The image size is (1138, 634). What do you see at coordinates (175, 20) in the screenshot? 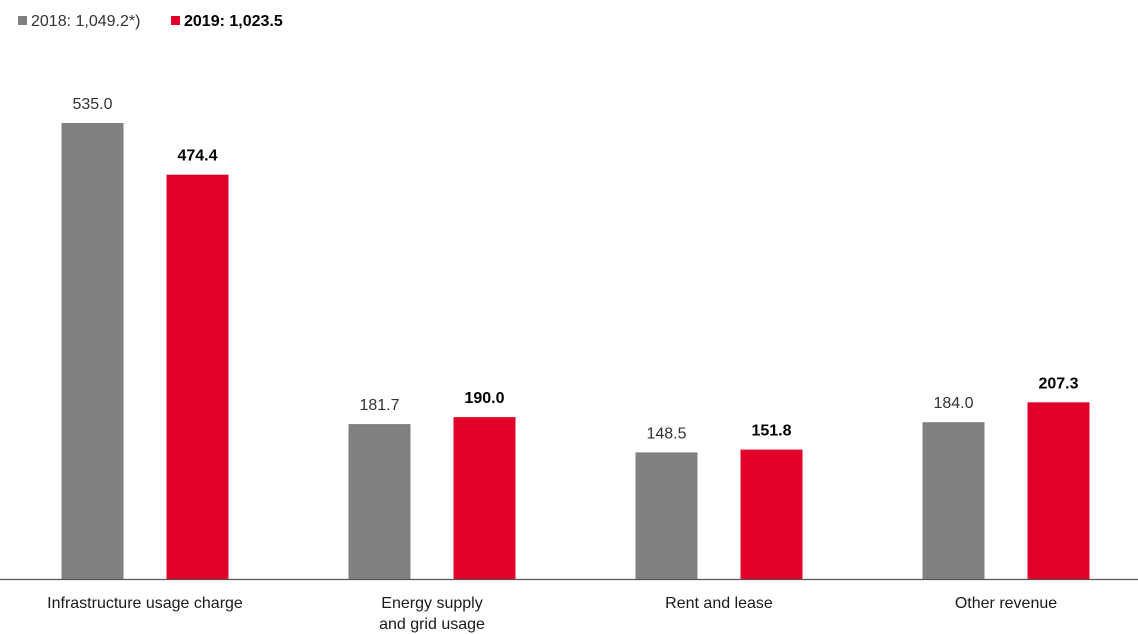
I see `legend-swatch-2019` at bounding box center [175, 20].